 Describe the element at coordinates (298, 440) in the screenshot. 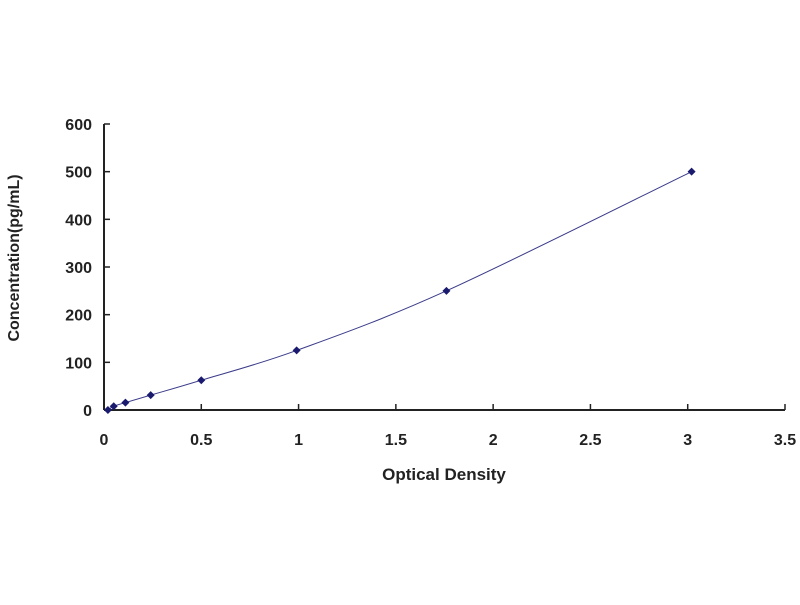

I see `x-tick-label: 1` at that location.